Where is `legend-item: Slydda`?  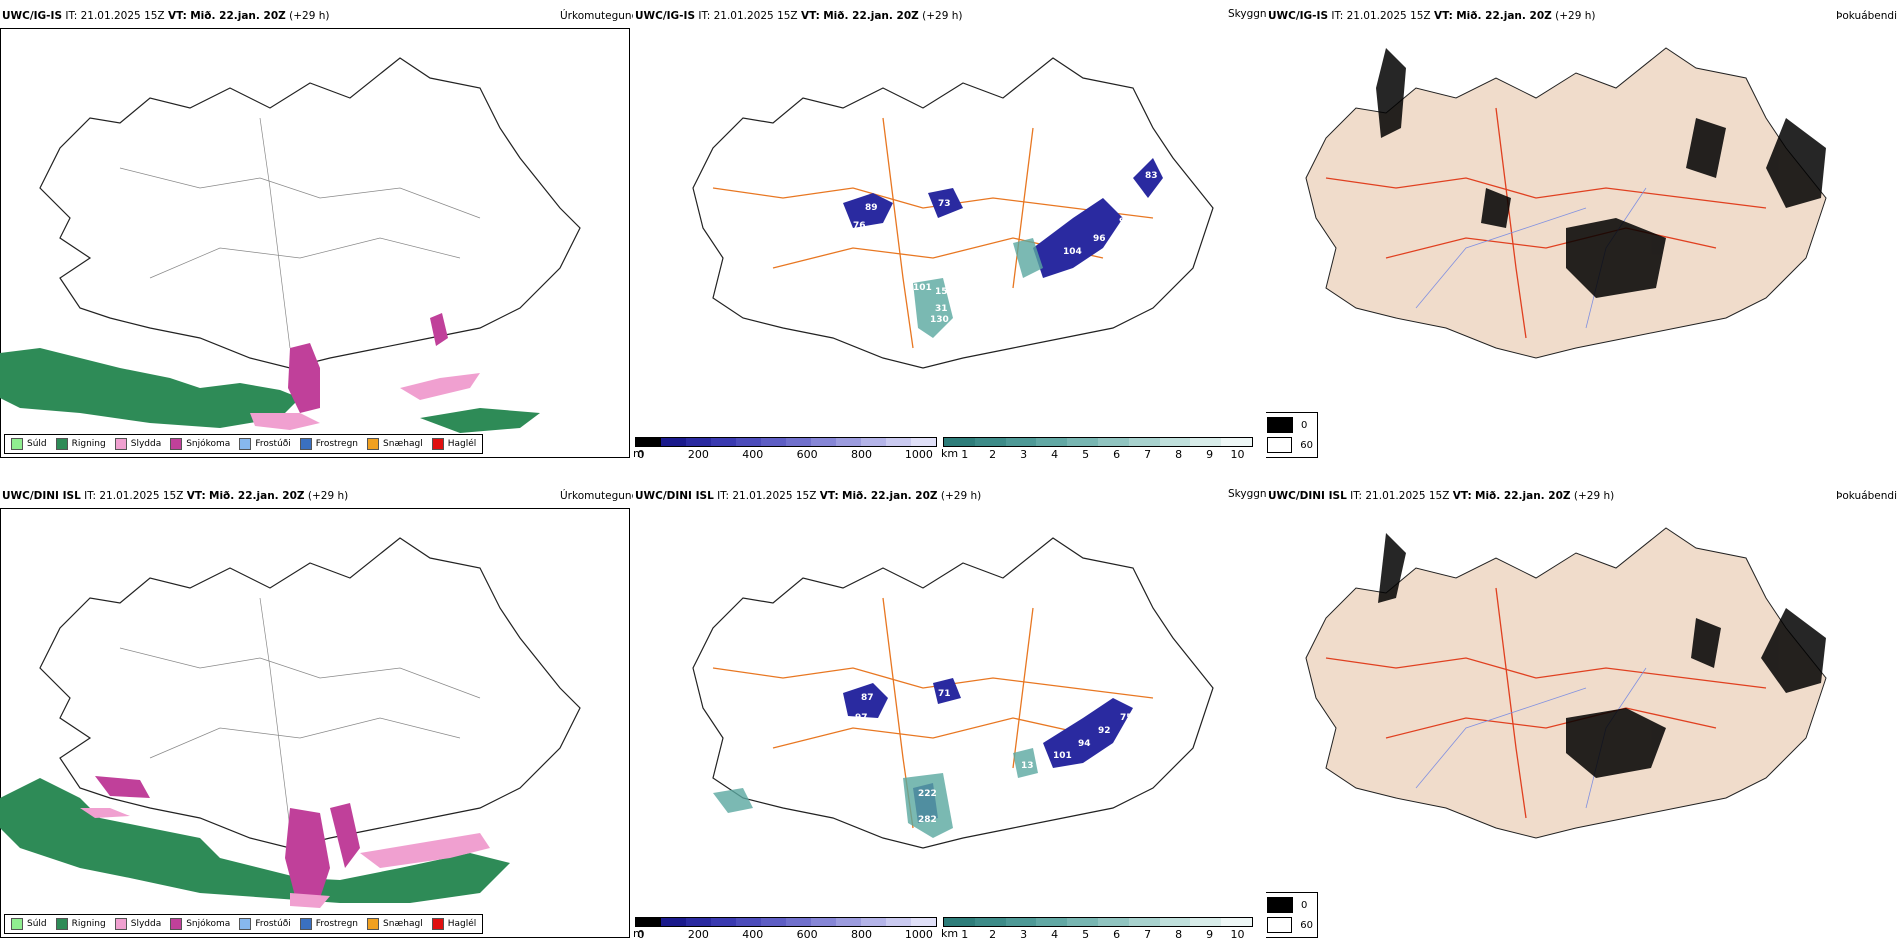
legend-item: Slydda is located at coordinates (137, 924).